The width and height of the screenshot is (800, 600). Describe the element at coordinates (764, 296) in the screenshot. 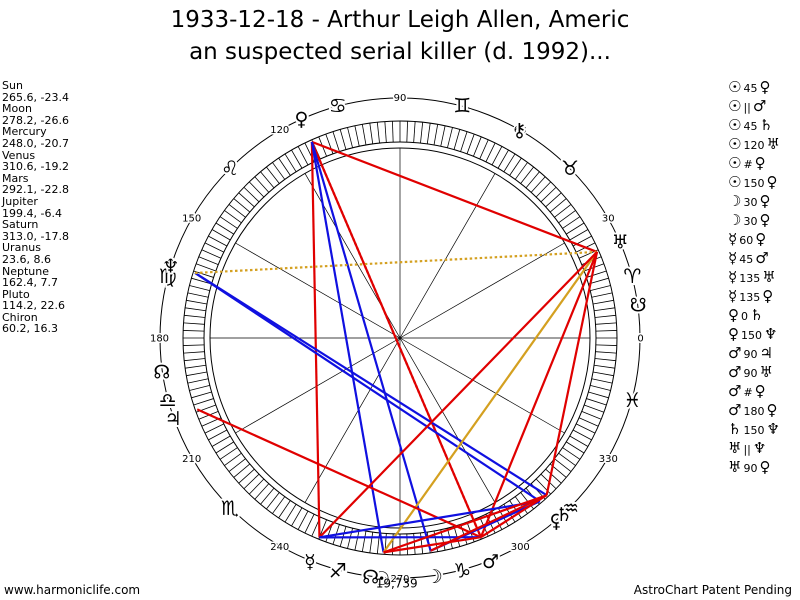

I see `aspect-row: ☿ 135 ♀` at that location.